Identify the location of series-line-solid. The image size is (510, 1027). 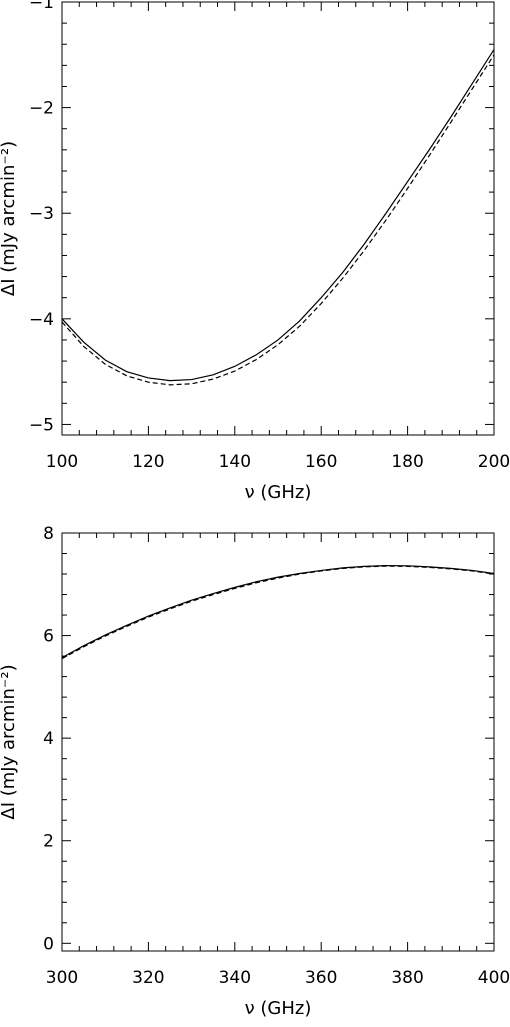
(278, 611).